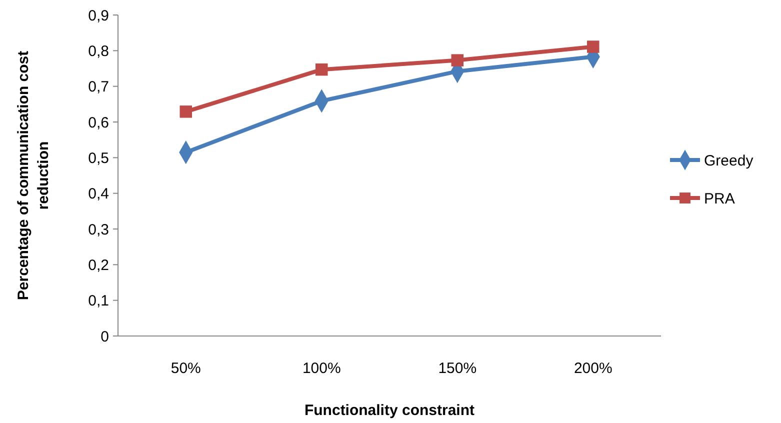 This screenshot has height=423, width=781. I want to click on y-tick-label: 0, so click(104, 337).